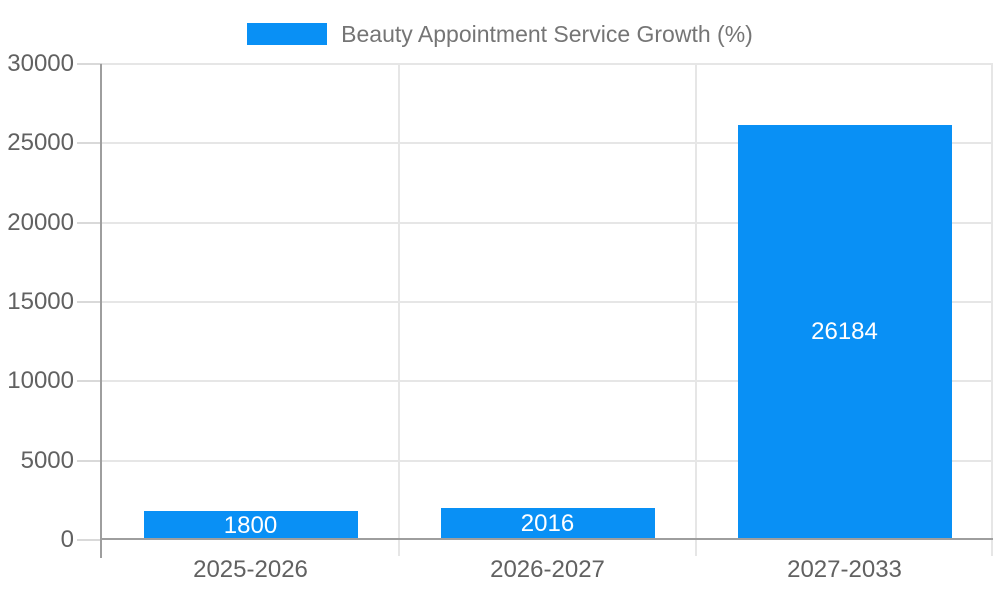  Describe the element at coordinates (67, 539) in the screenshot. I see `y-axis-tick-label: 0` at that location.